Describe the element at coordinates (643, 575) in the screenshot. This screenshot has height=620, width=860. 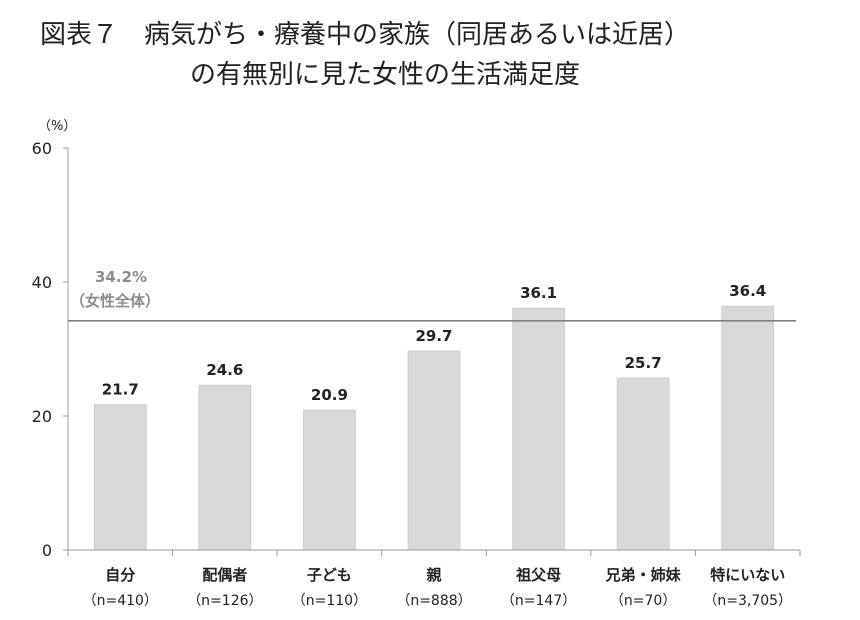
I see `x-category-label: 兄弟・姉妹` at that location.